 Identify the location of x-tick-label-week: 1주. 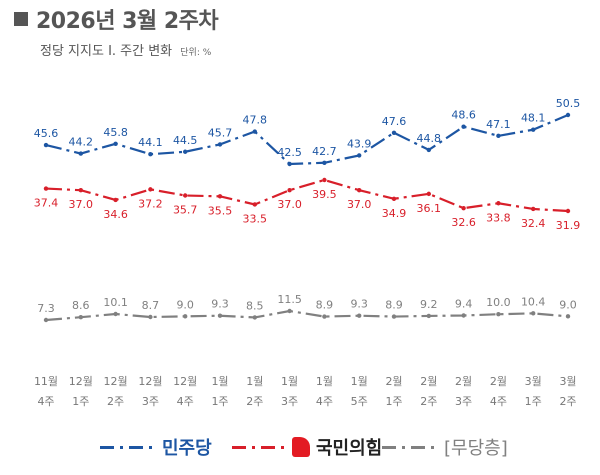
(219, 401).